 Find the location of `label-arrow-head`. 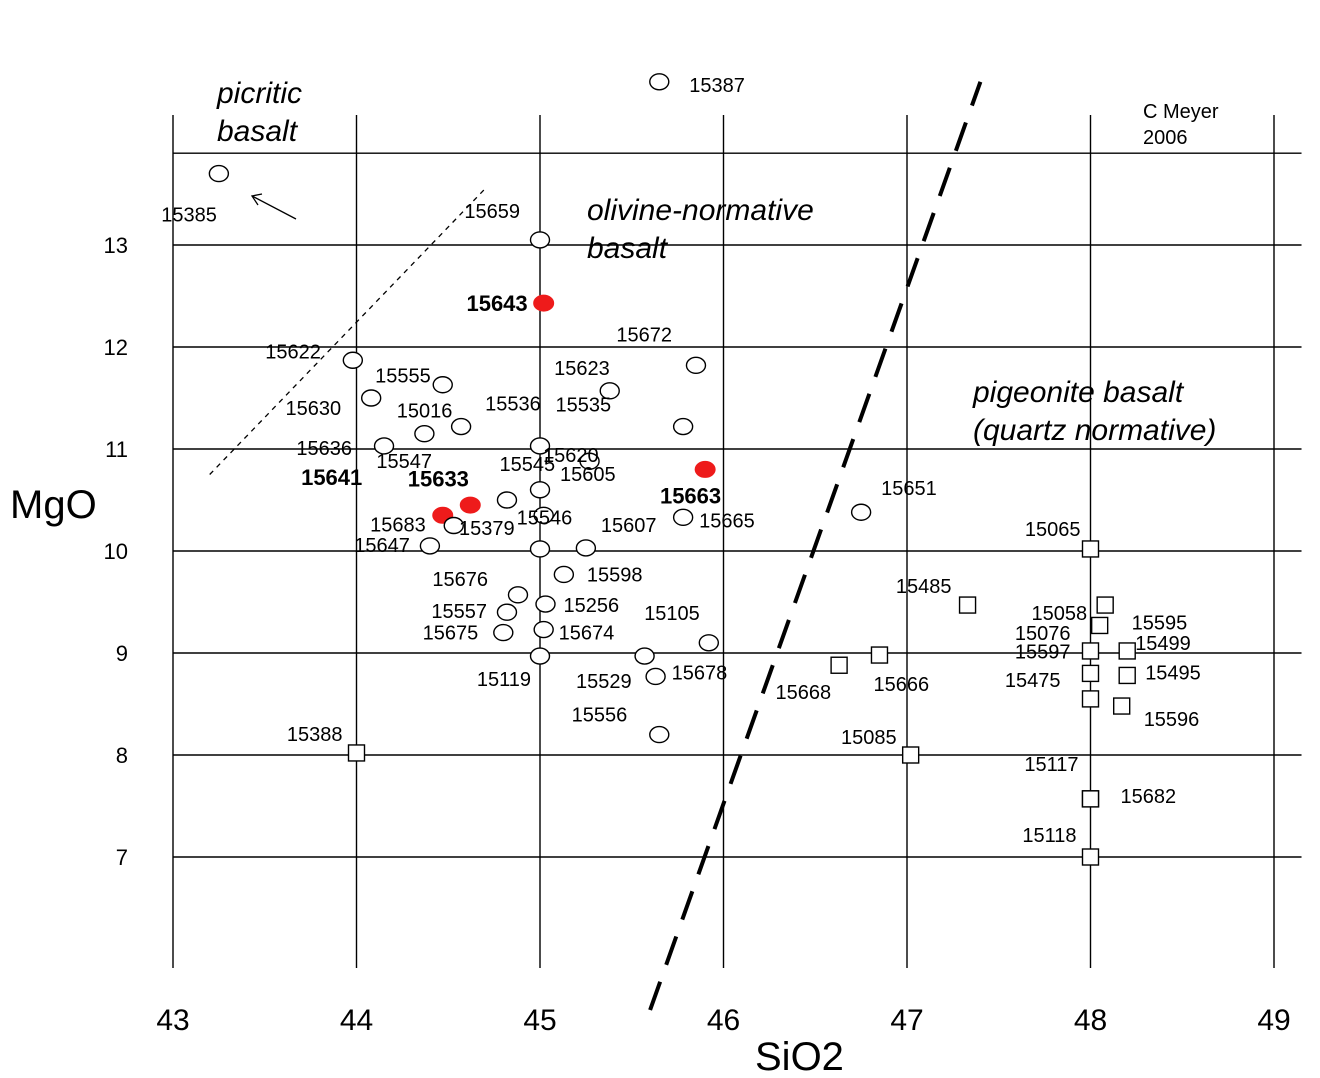

label-arrow-head is located at coordinates (256, 199).